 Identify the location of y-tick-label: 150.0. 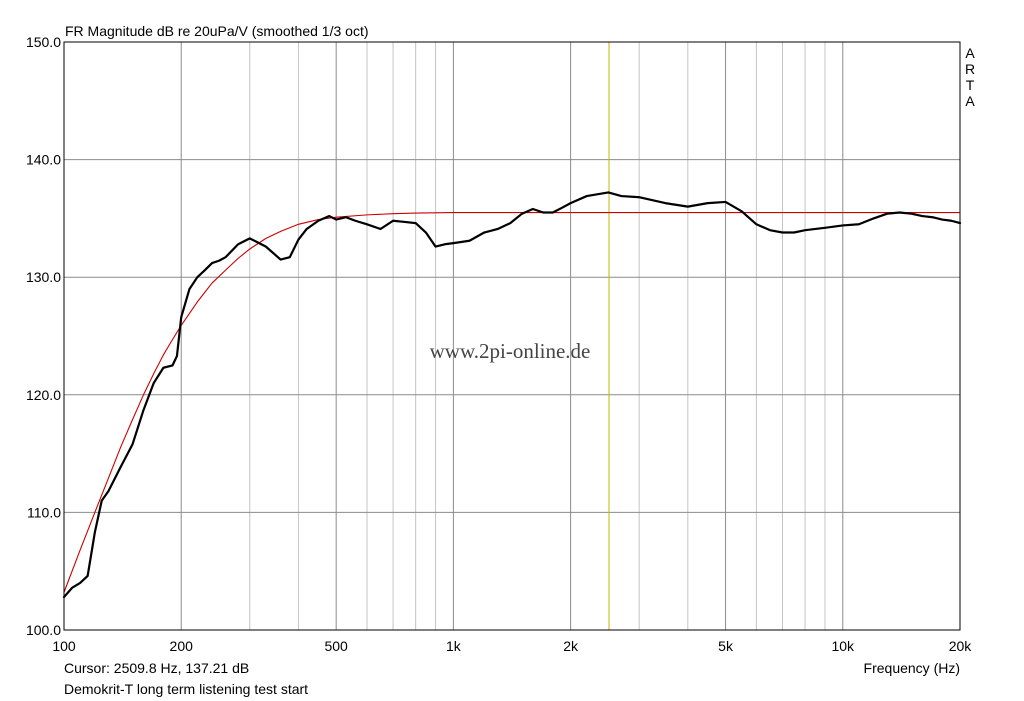
(43, 42).